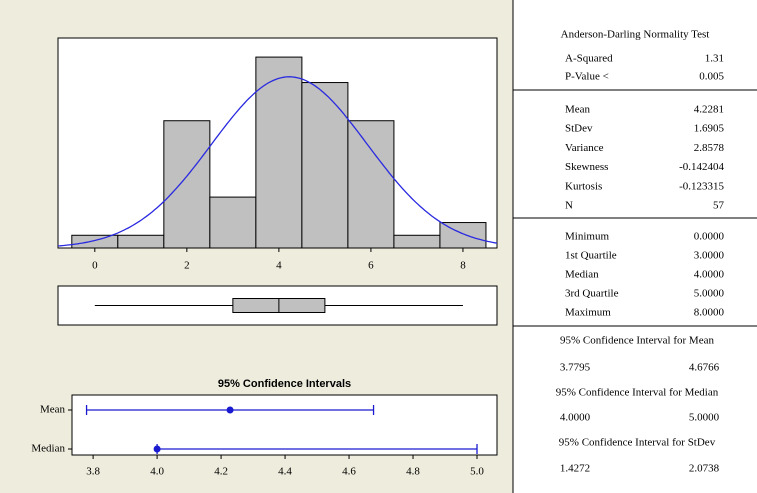 The height and width of the screenshot is (493, 757). What do you see at coordinates (349, 472) in the screenshot?
I see `x-tick-label: 4.6` at bounding box center [349, 472].